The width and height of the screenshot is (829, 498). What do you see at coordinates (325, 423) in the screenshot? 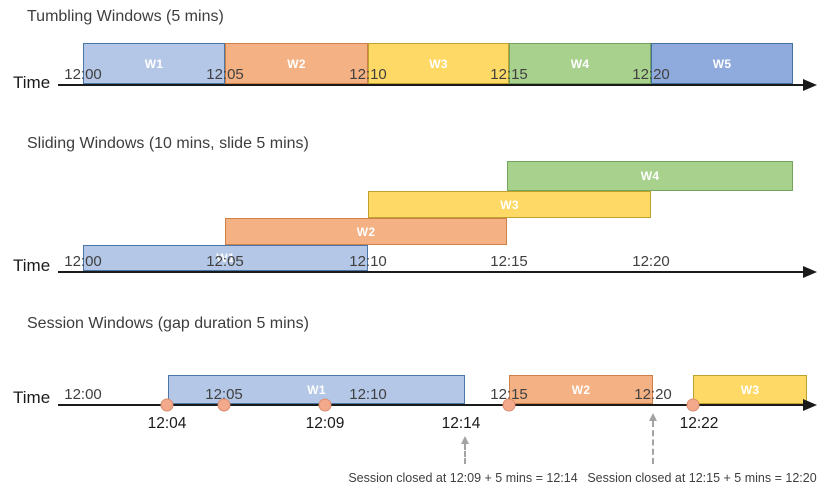
I see `event-time-label: 12:09` at bounding box center [325, 423].